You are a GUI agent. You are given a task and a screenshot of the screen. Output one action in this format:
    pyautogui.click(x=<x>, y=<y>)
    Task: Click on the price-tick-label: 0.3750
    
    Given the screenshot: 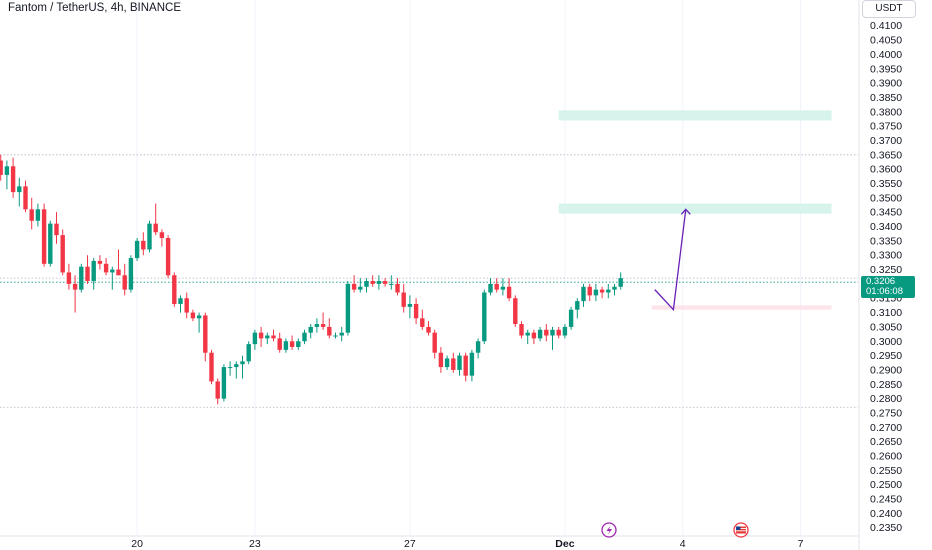 What is the action you would take?
    pyautogui.click(x=886, y=127)
    